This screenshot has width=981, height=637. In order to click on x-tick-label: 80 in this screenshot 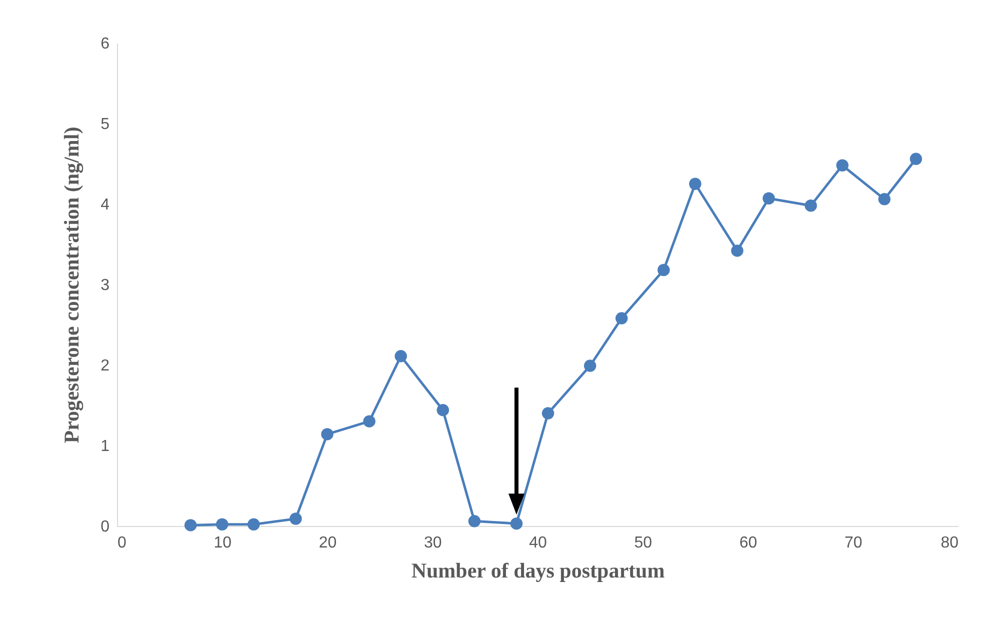, I will do `click(949, 543)`.